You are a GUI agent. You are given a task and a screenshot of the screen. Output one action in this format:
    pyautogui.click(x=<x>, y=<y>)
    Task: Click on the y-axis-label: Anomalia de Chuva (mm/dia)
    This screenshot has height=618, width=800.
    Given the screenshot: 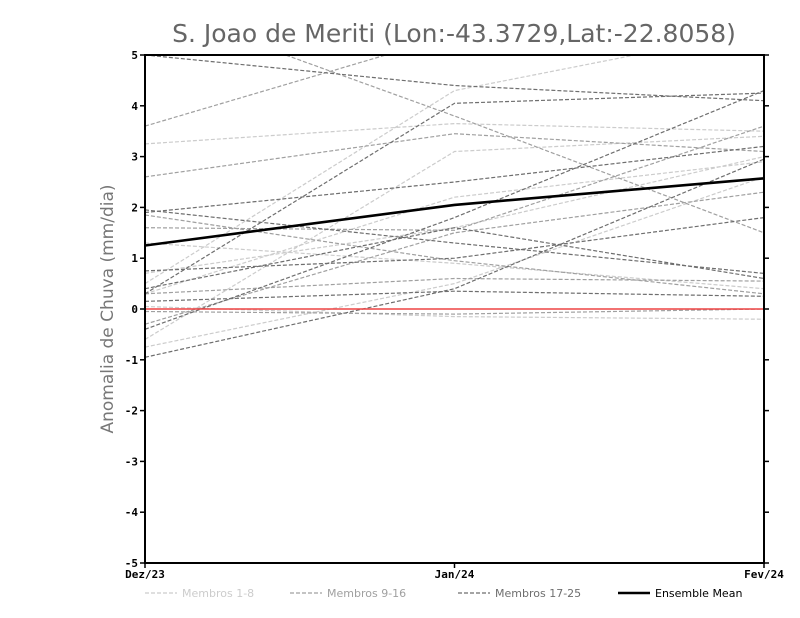 What is the action you would take?
    pyautogui.click(x=108, y=308)
    